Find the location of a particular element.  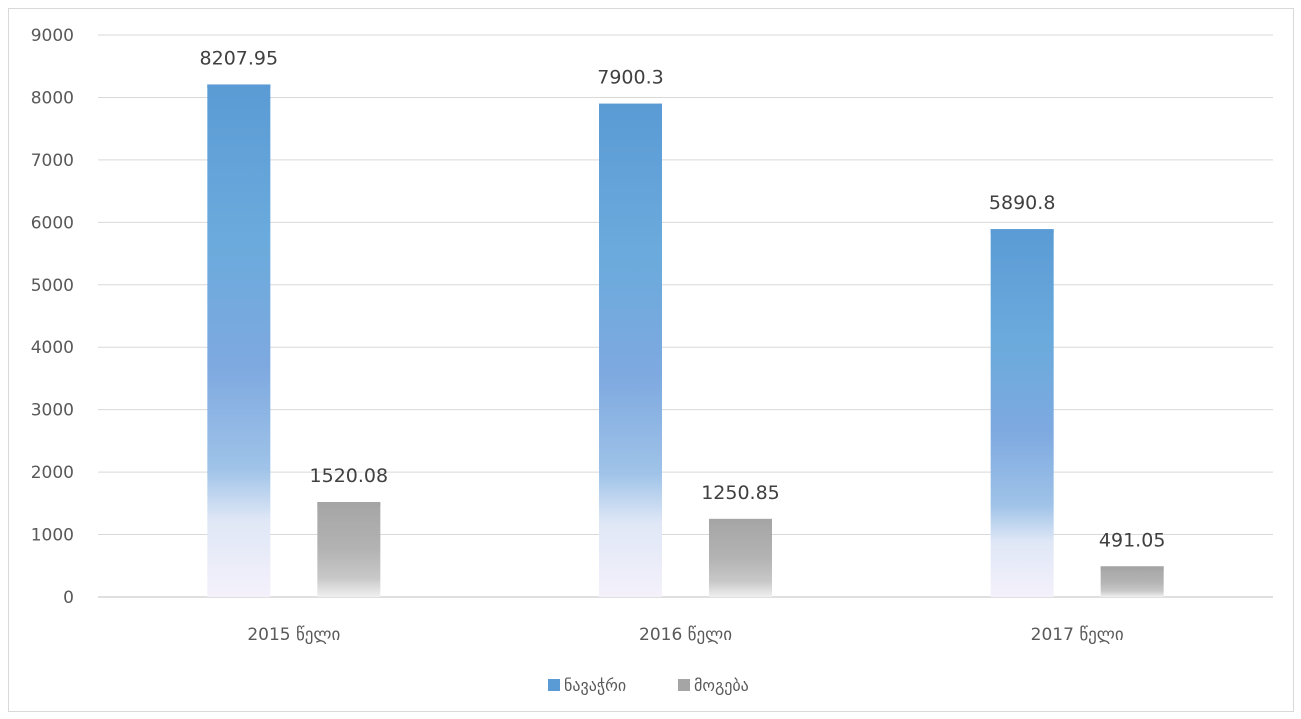

x-axis-labels: 2015 წელი 2016 წელი 2017 წელი is located at coordinates (685, 635).